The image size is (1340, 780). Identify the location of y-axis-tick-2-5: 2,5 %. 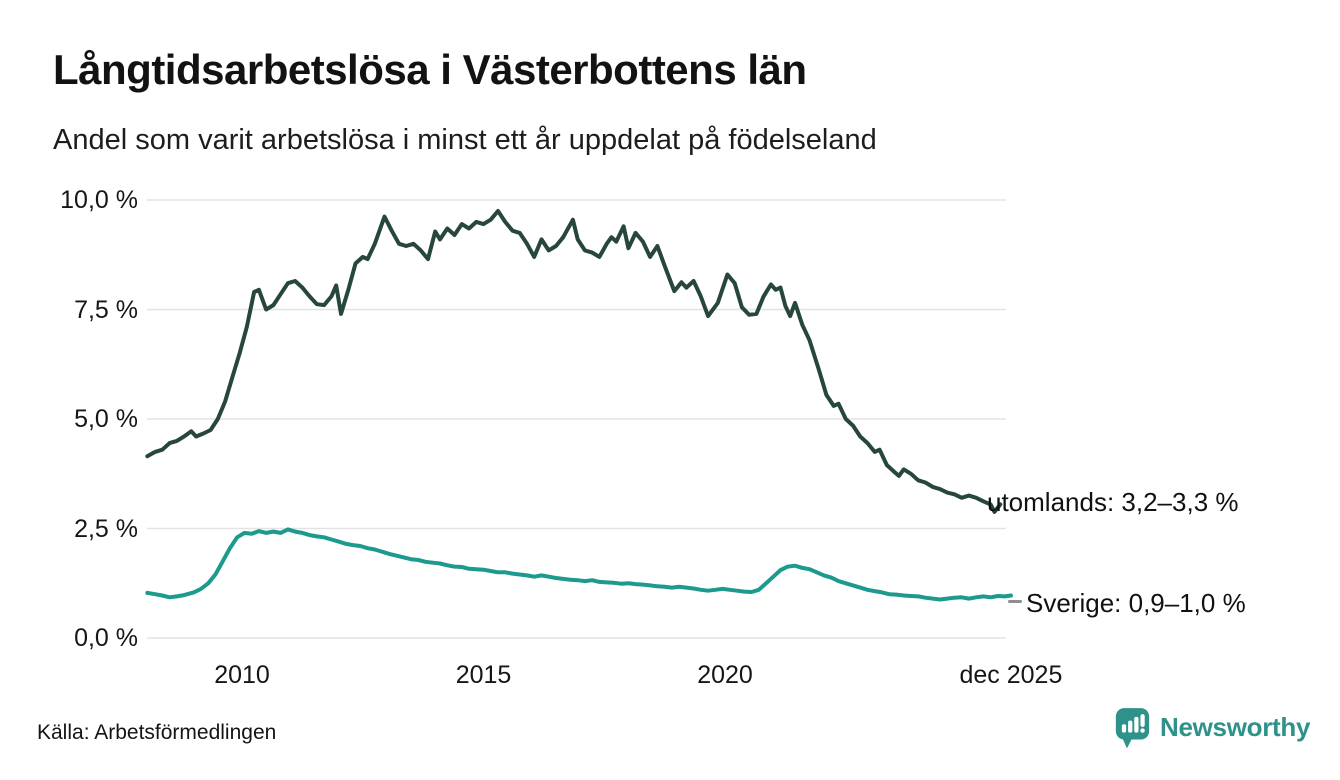
(106, 528).